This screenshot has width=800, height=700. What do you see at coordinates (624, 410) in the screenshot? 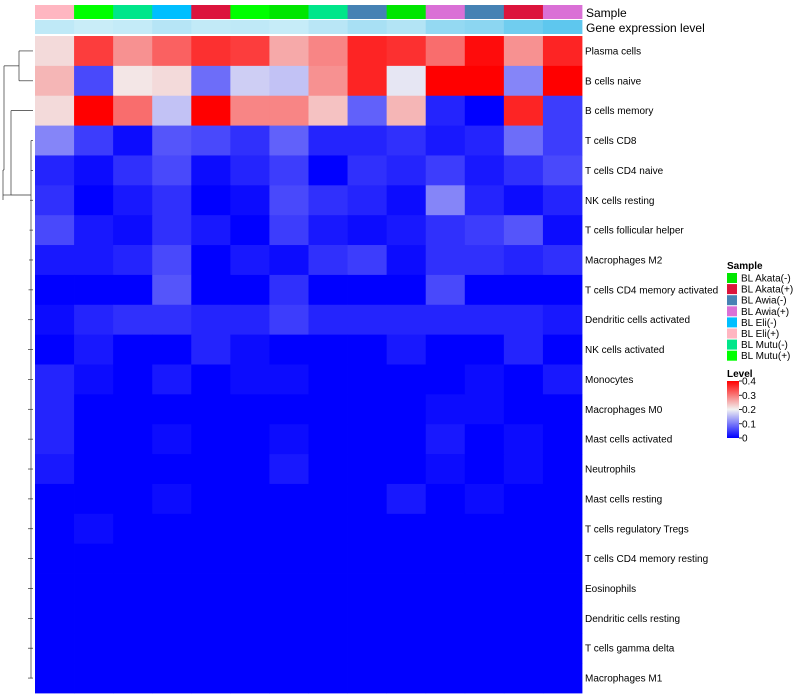
I see `row-label: Macrophages M0` at bounding box center [624, 410].